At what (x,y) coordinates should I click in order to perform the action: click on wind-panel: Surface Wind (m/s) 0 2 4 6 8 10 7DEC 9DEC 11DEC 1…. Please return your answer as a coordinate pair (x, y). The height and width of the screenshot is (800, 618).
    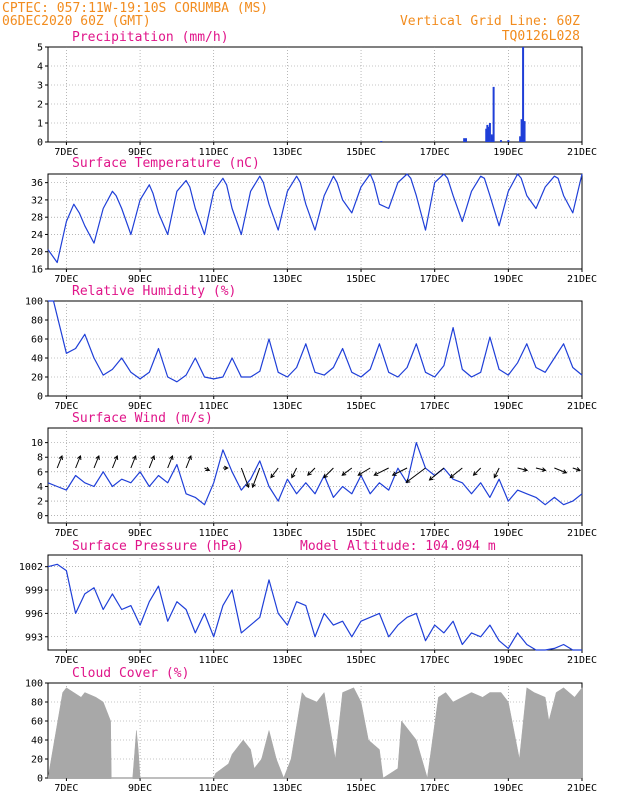
    Looking at the image, I should click on (314, 475).